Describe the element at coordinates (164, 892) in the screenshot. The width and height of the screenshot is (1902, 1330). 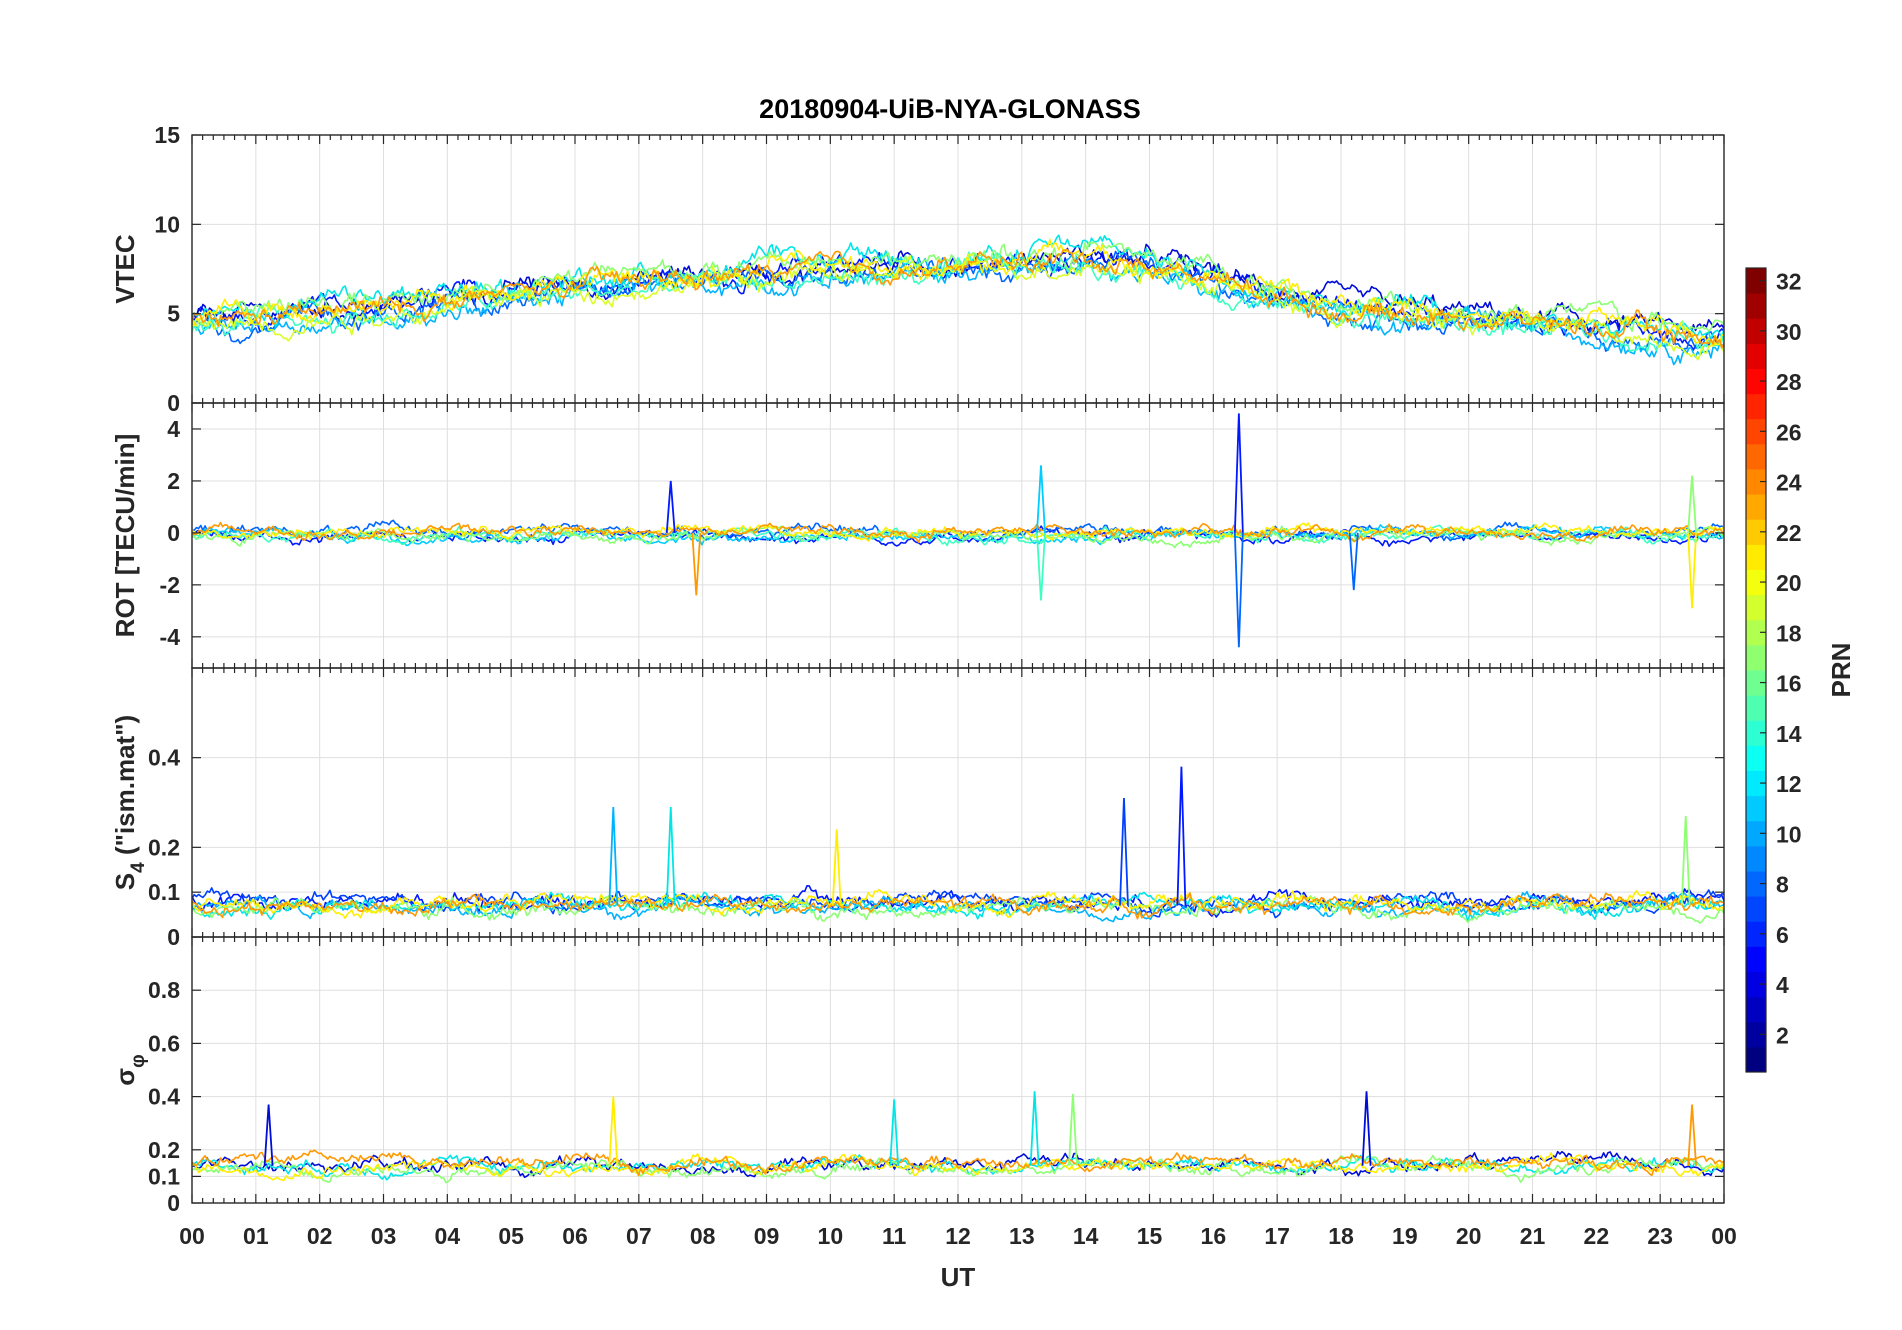
I see `y-tick-label: 0.1` at that location.